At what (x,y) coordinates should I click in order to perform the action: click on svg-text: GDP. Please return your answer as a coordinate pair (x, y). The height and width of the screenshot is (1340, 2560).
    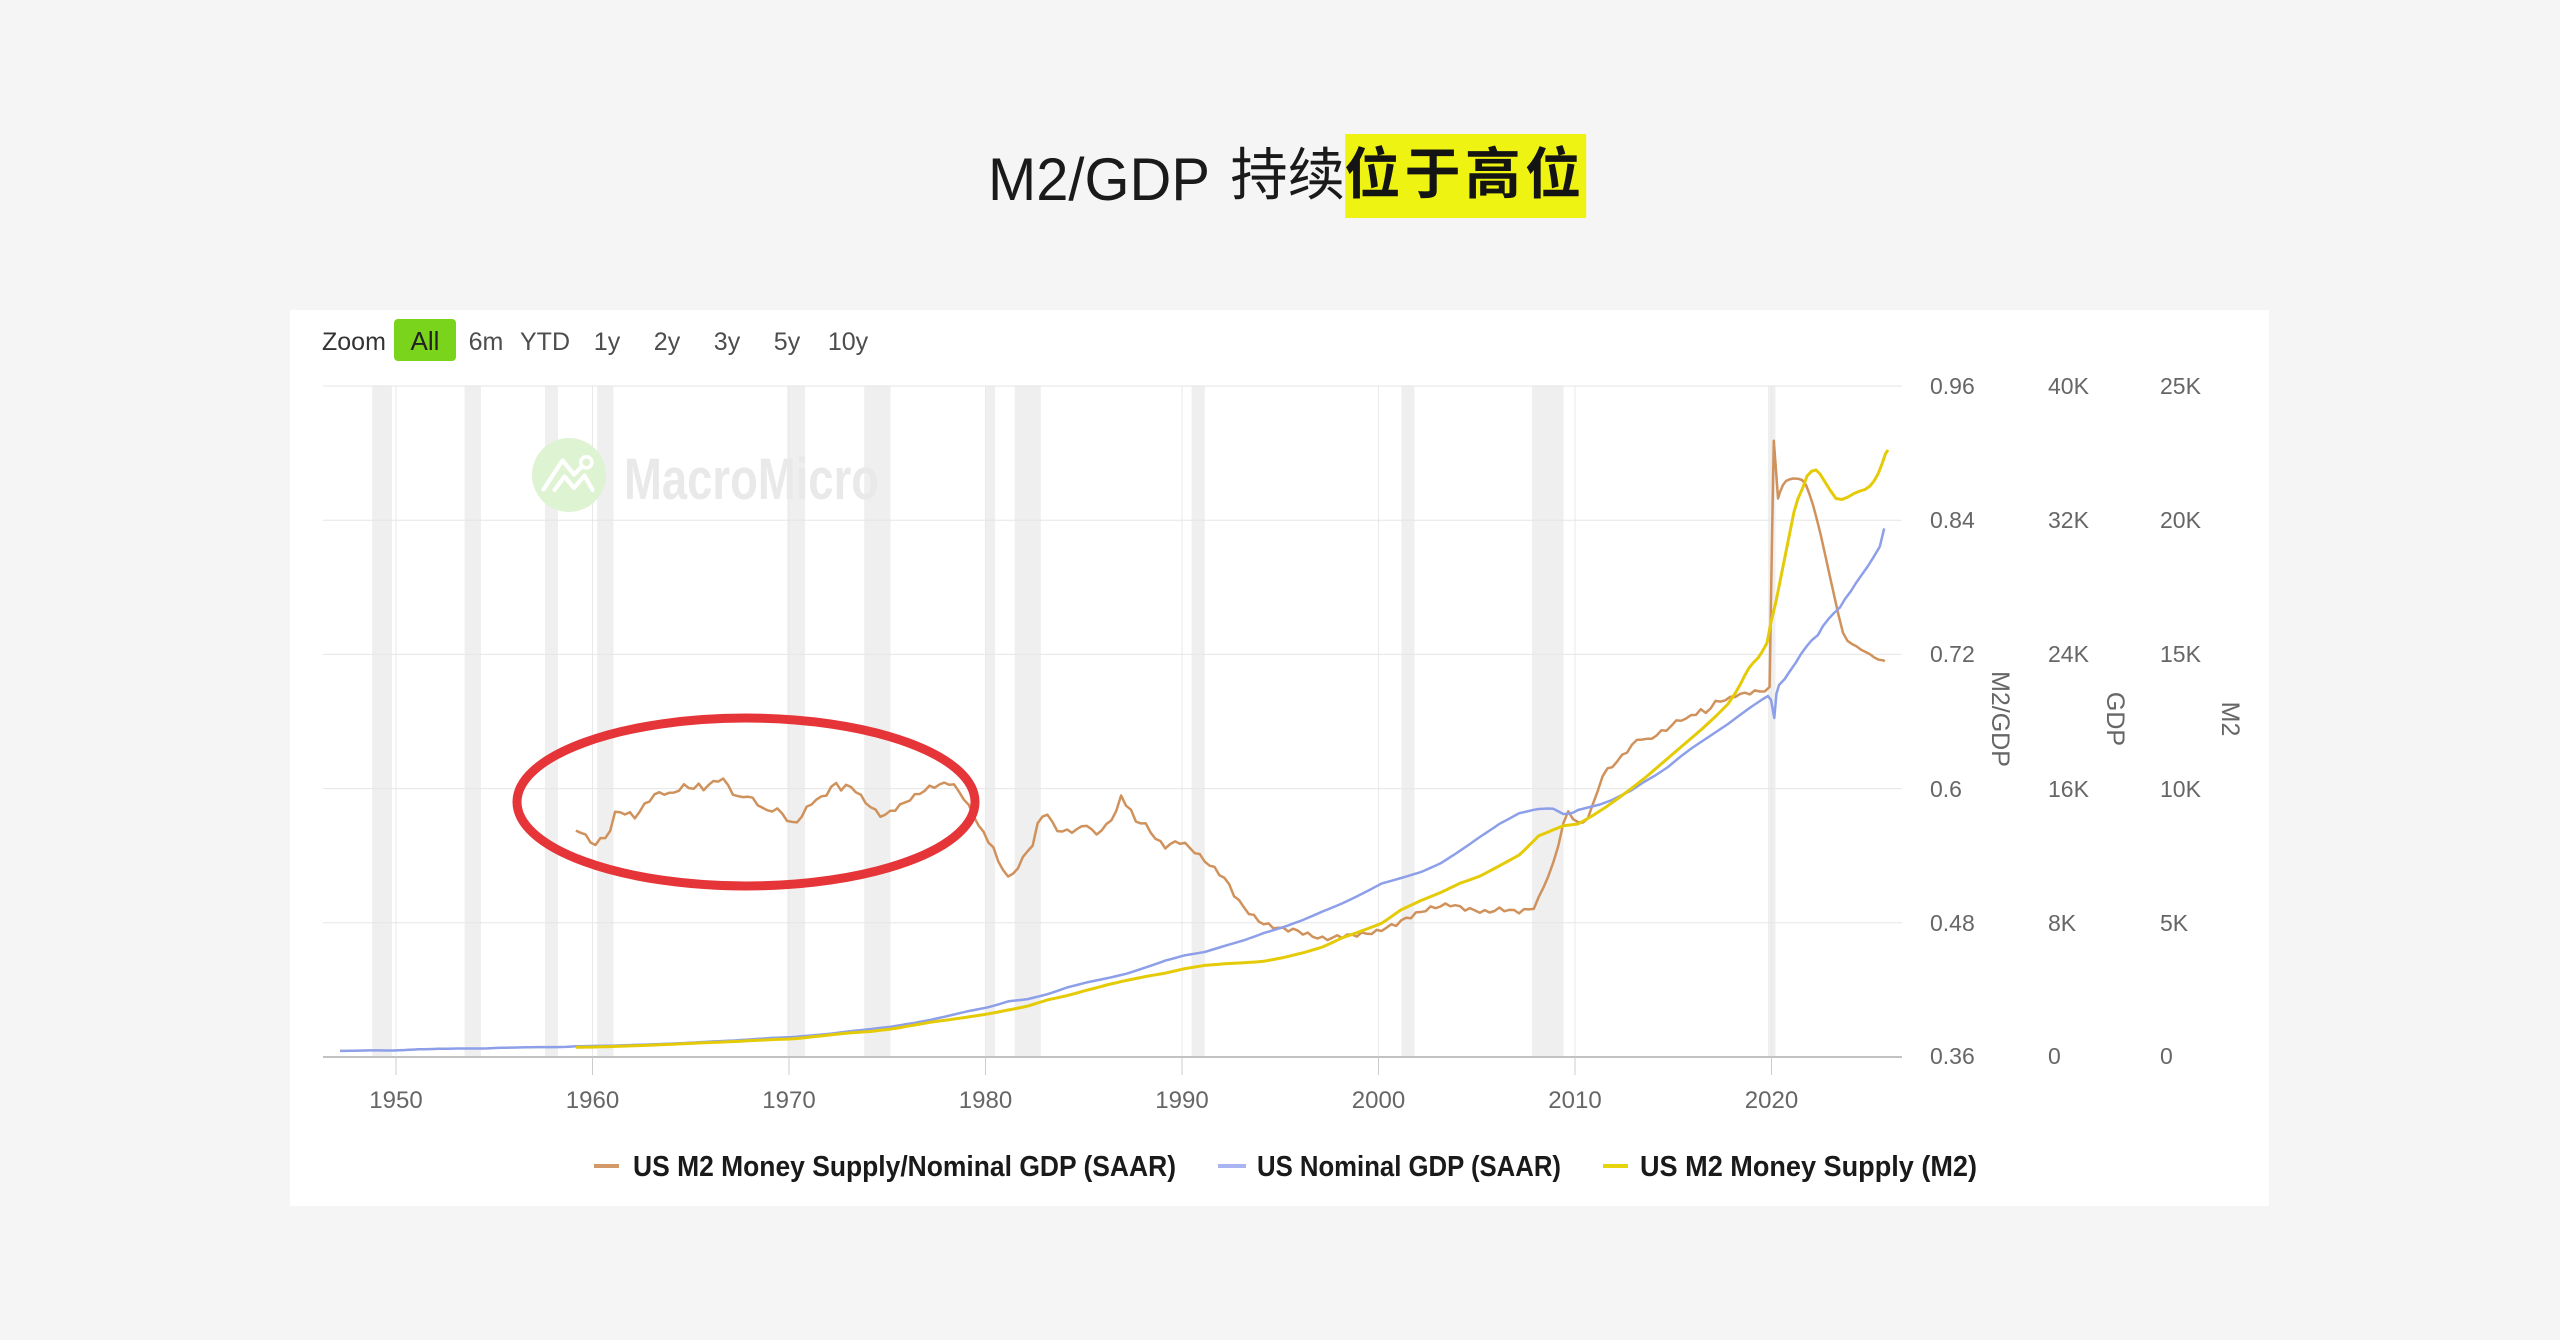
    Looking at the image, I should click on (2115, 719).